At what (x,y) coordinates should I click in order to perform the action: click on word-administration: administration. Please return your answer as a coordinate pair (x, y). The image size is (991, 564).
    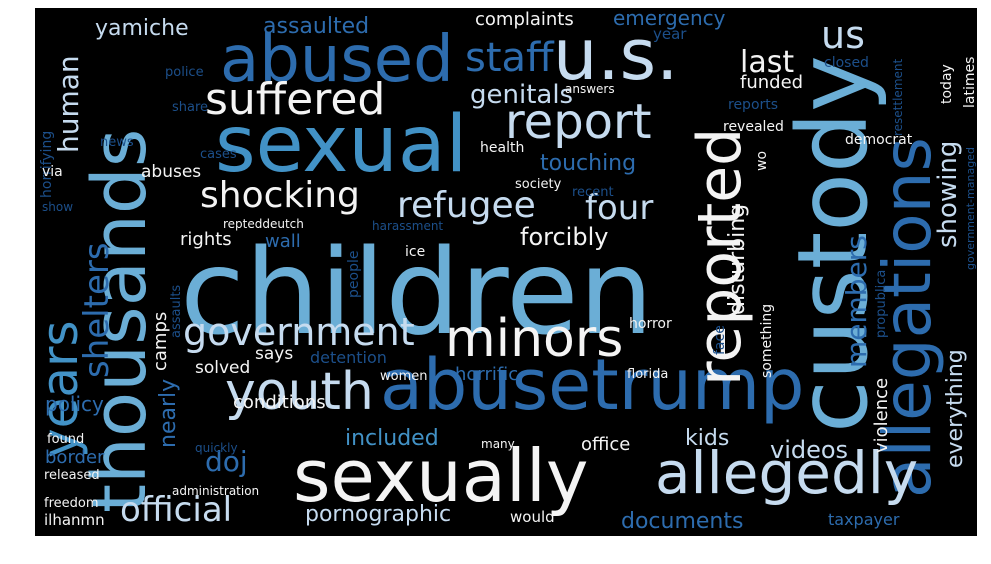
    Looking at the image, I should click on (216, 491).